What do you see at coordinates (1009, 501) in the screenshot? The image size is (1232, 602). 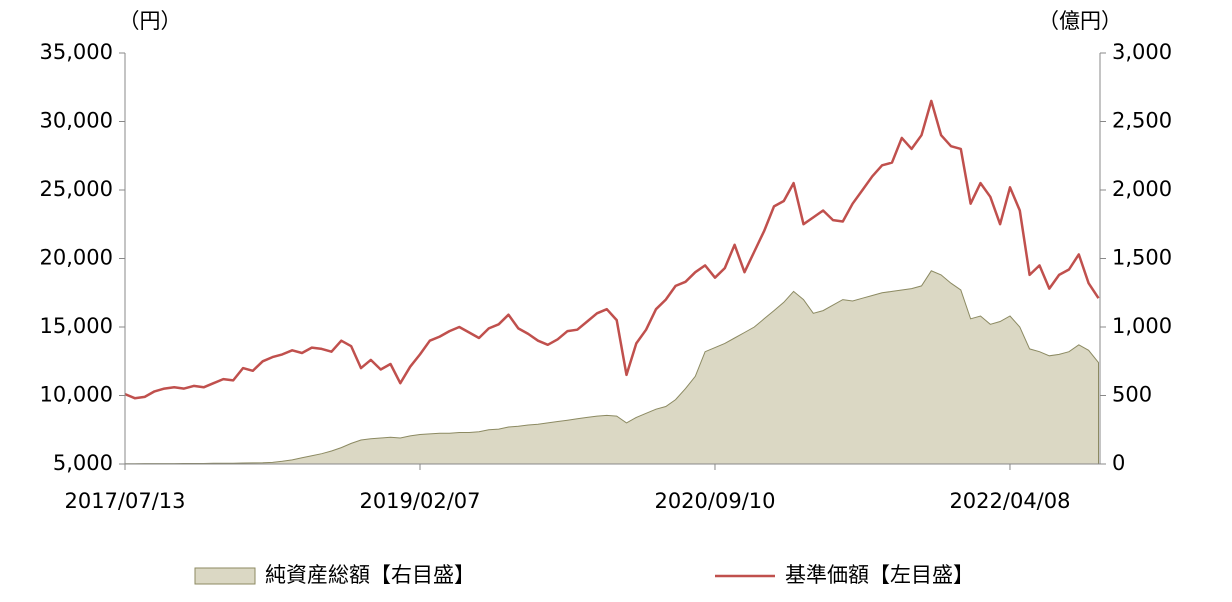 I see `x-tick-label: 2022/04/08` at bounding box center [1009, 501].